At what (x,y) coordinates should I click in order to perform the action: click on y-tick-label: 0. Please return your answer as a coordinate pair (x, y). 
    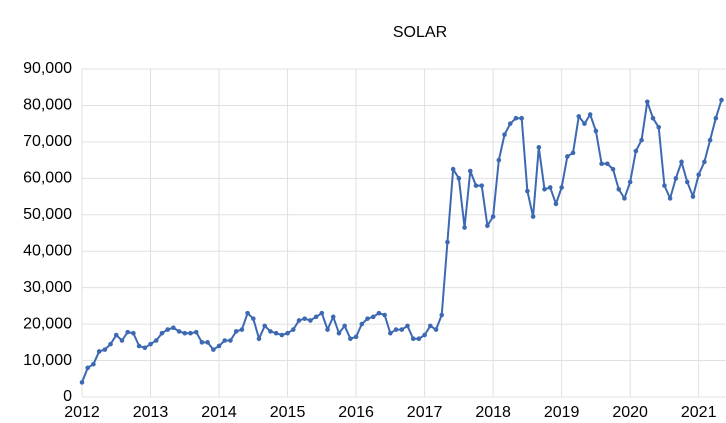
    Looking at the image, I should click on (67, 396).